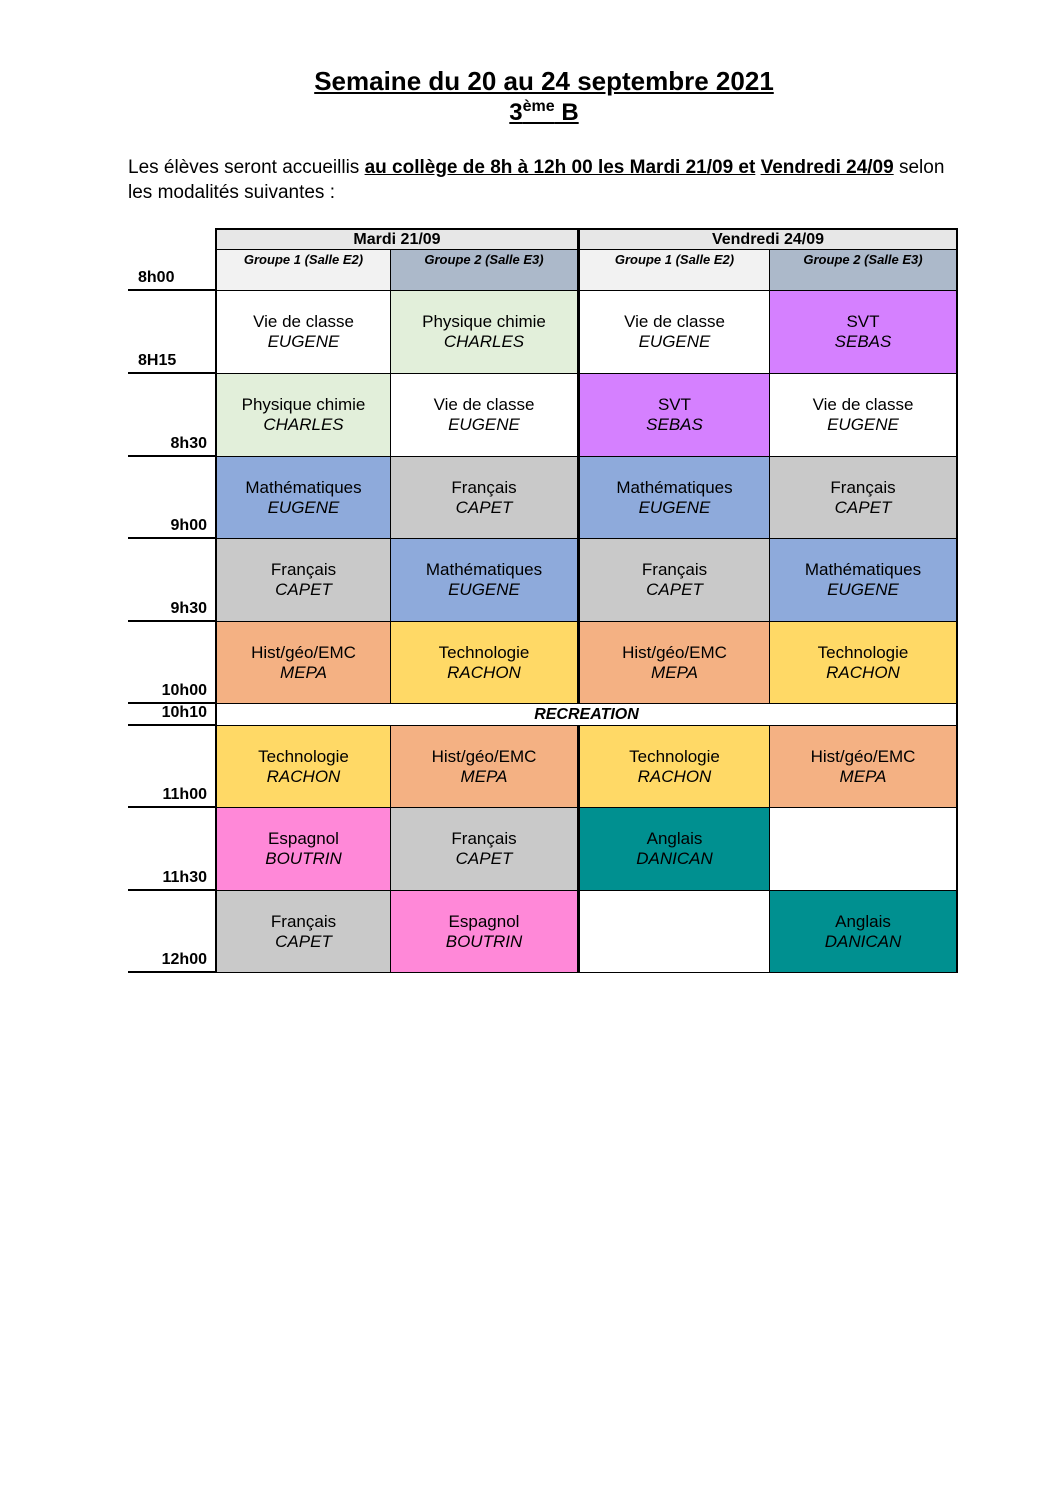 This screenshot has height=1497, width=1058. I want to click on time-header-blank, so click(171, 239).